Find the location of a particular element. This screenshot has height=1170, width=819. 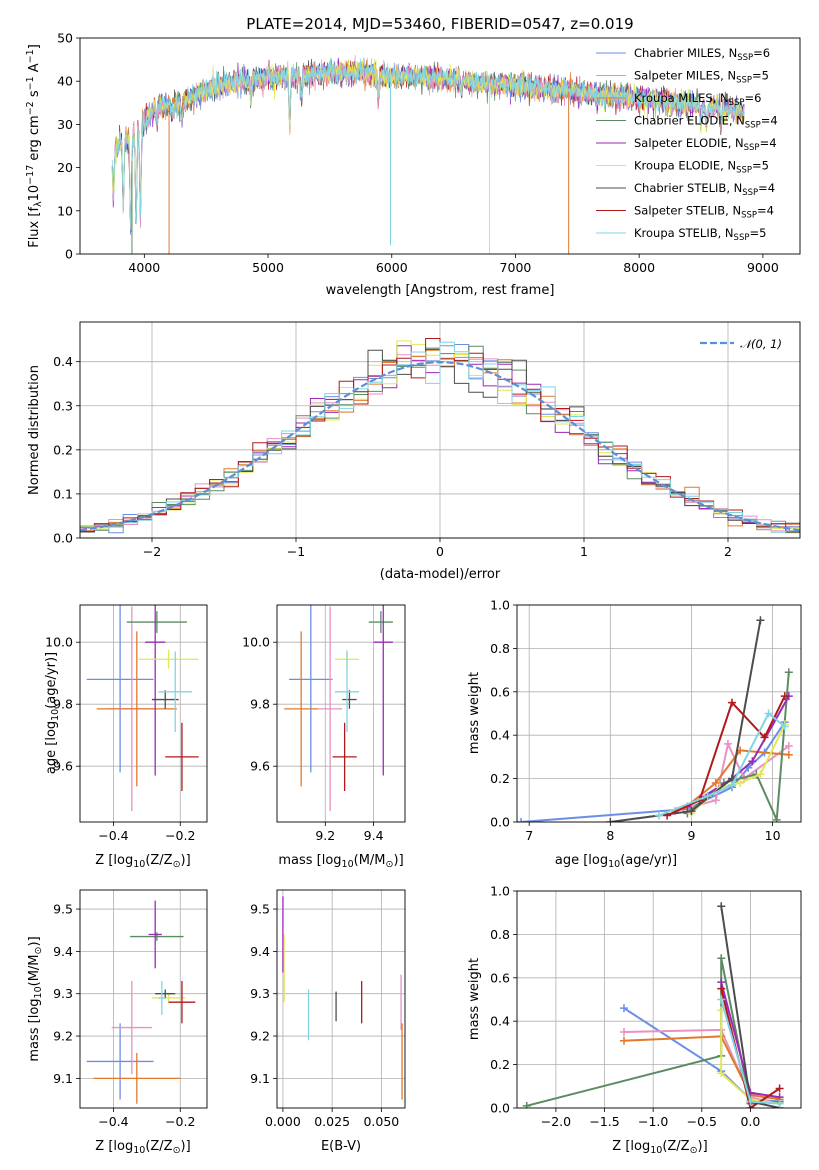

y-tick-label: 10.0 is located at coordinates (256, 642).